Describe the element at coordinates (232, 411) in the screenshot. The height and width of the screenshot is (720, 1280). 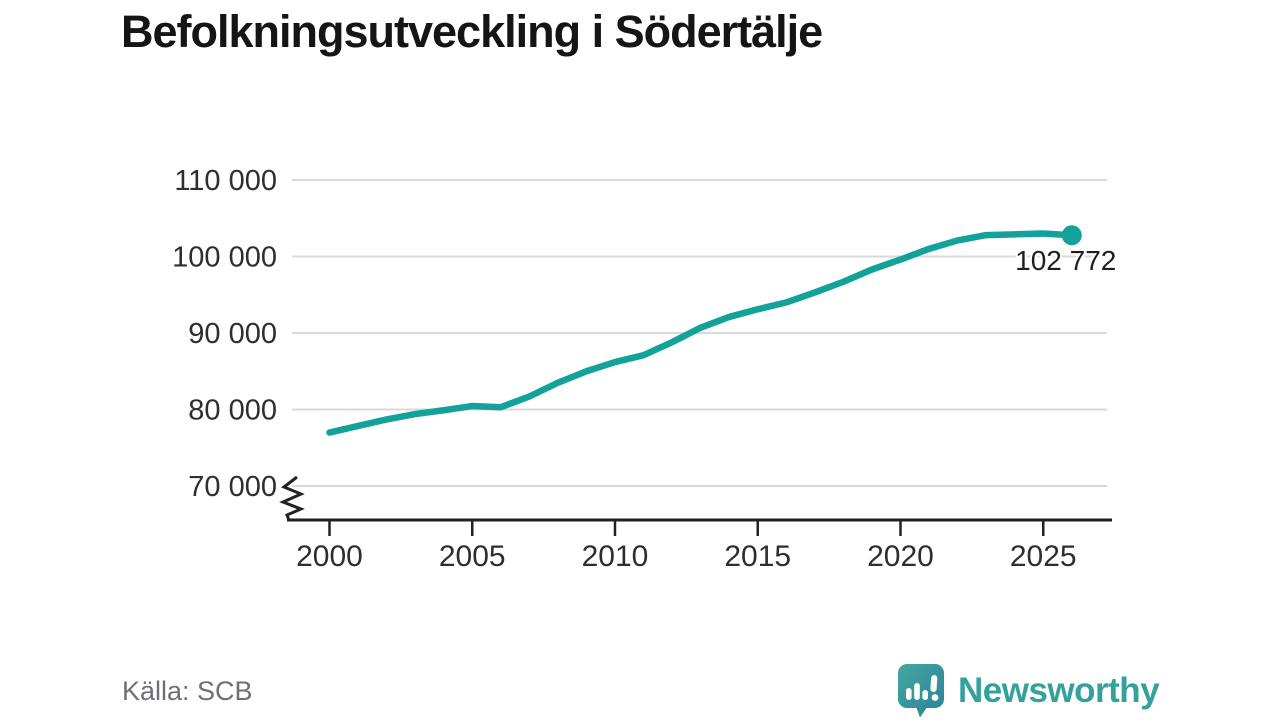
I see `y-tick-label: 80 000` at that location.